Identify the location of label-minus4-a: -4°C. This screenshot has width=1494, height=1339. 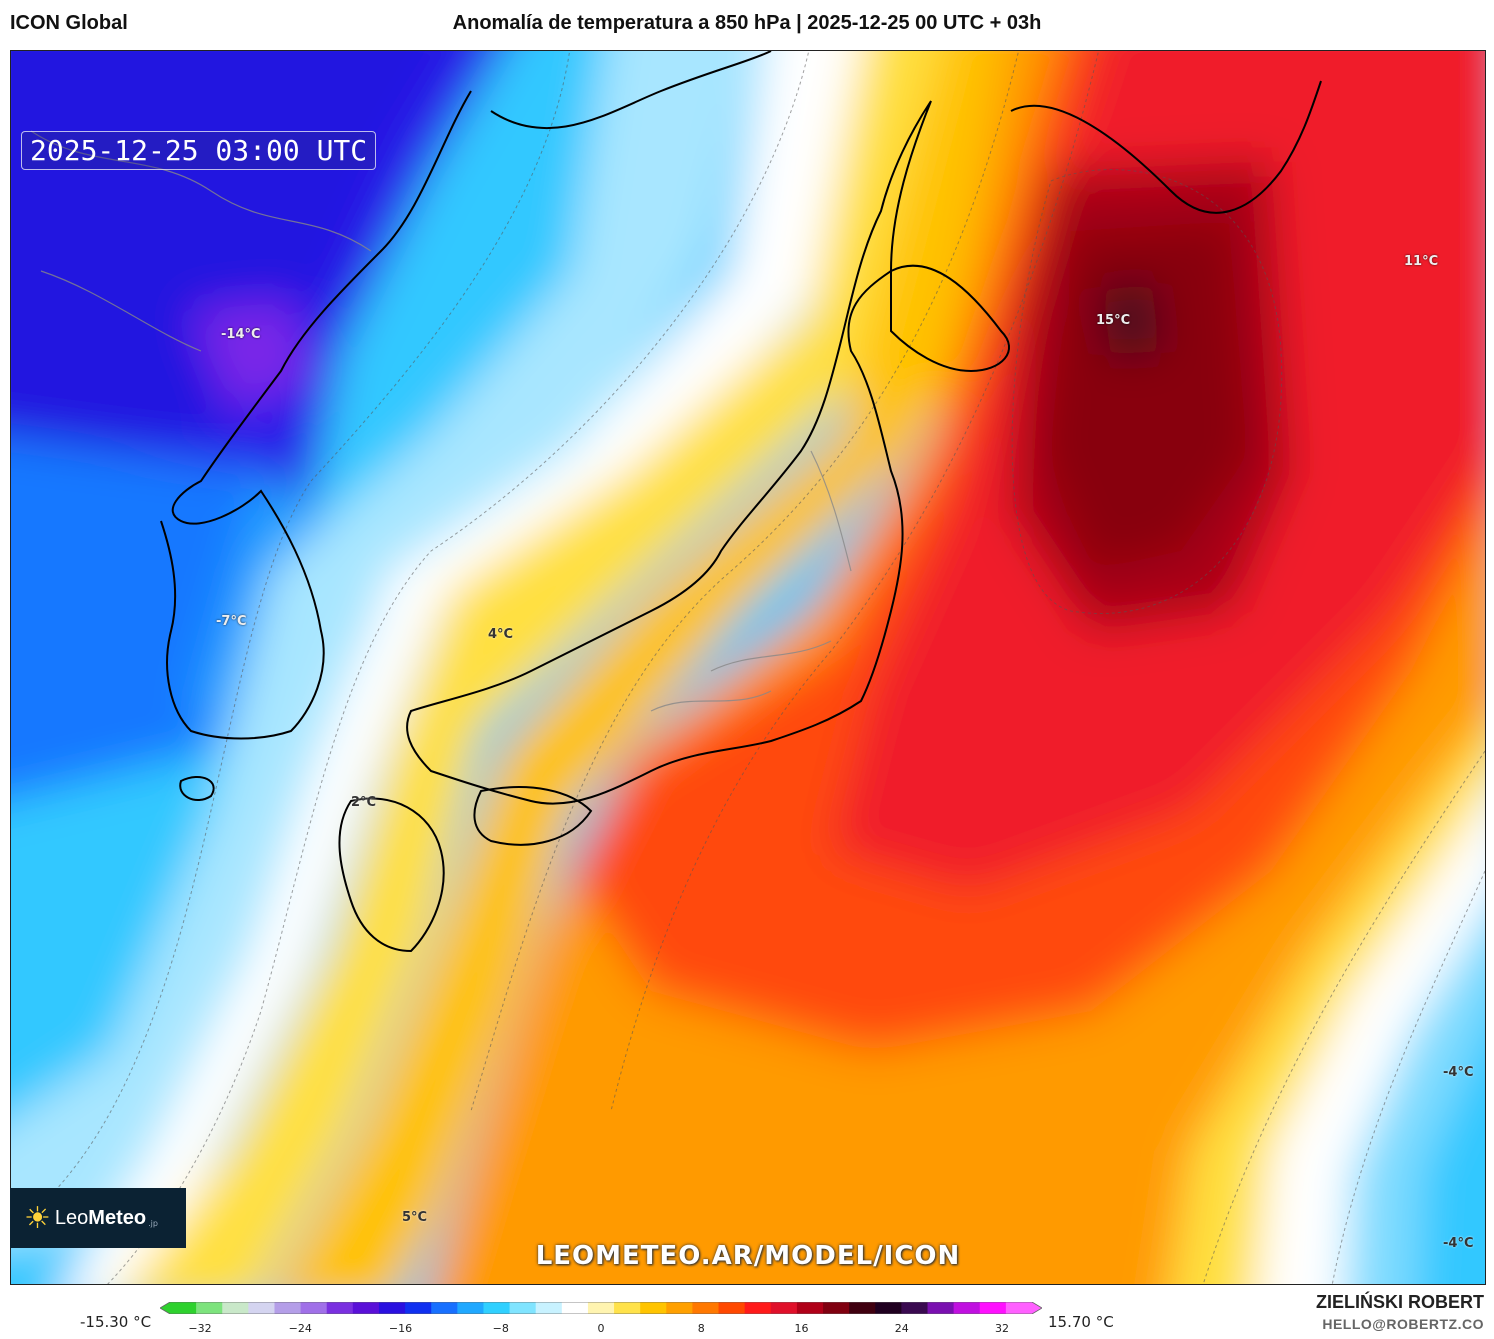
(1458, 1072).